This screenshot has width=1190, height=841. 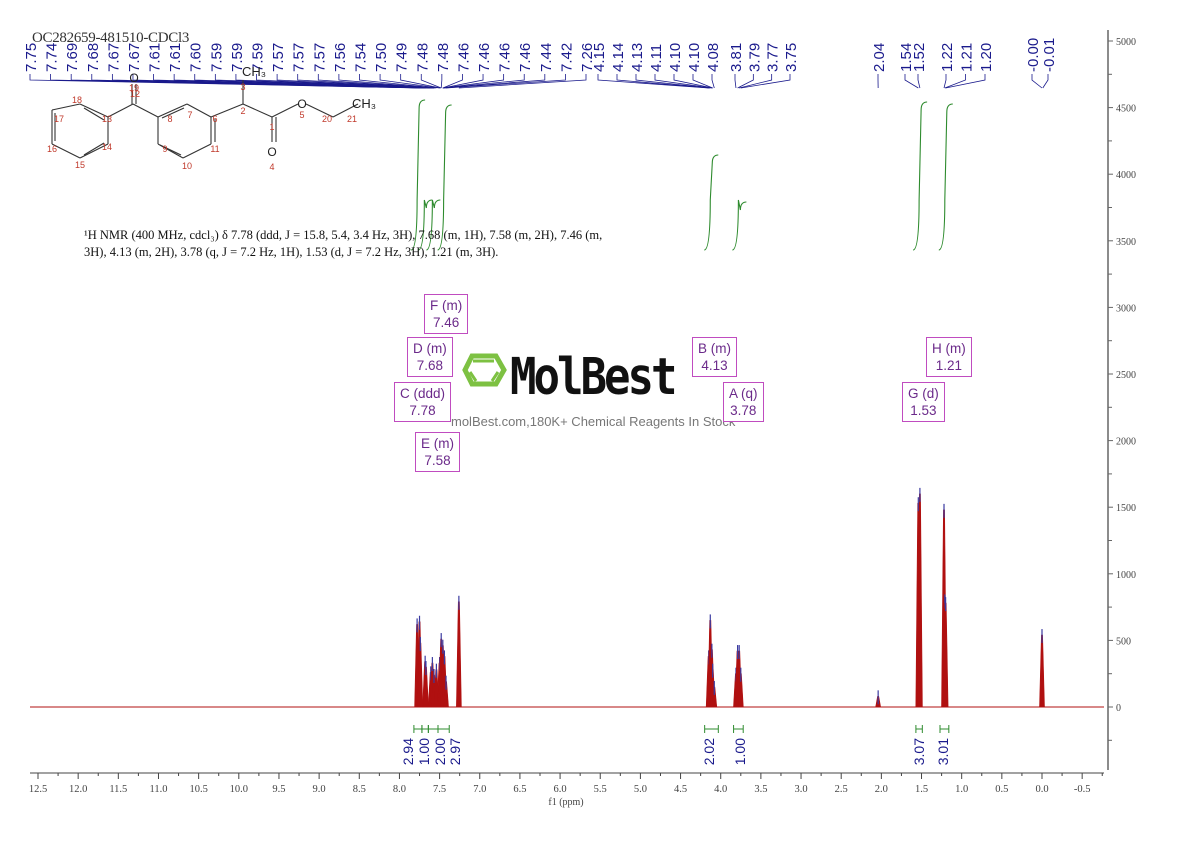 I want to click on x-tick-label: 2.0, so click(x=881, y=789).